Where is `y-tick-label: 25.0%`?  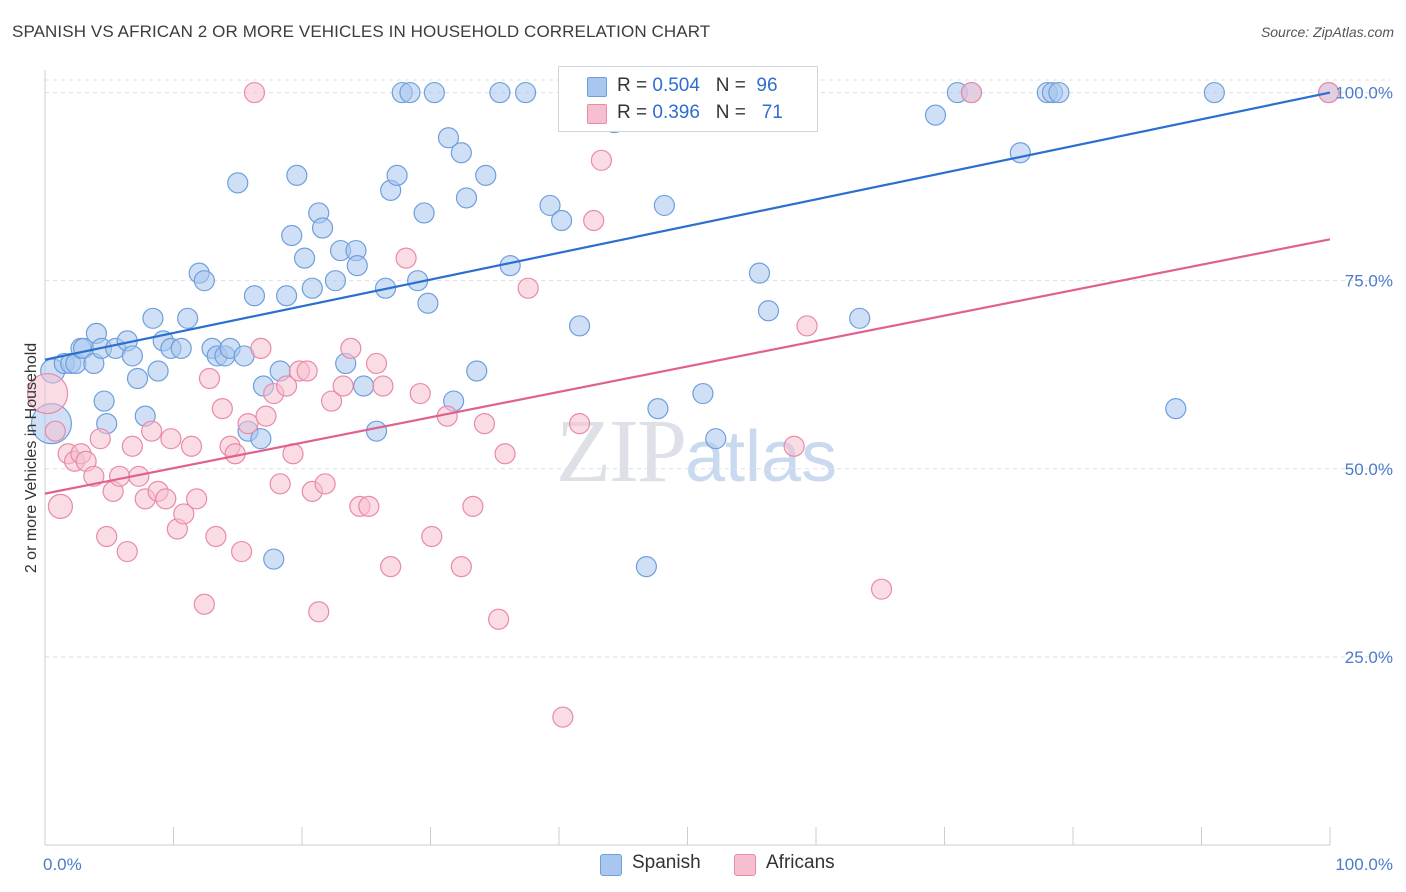
y-tick-label: 25.0% is located at coordinates (1369, 657).